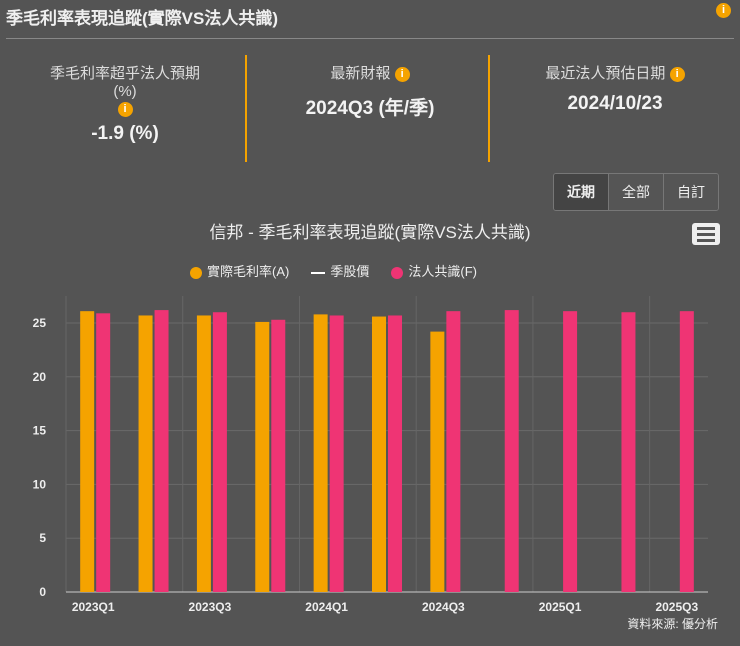 The image size is (740, 646). Describe the element at coordinates (370, 108) in the screenshot. I see `stat-value: 2024Q3 (年/季)` at that location.